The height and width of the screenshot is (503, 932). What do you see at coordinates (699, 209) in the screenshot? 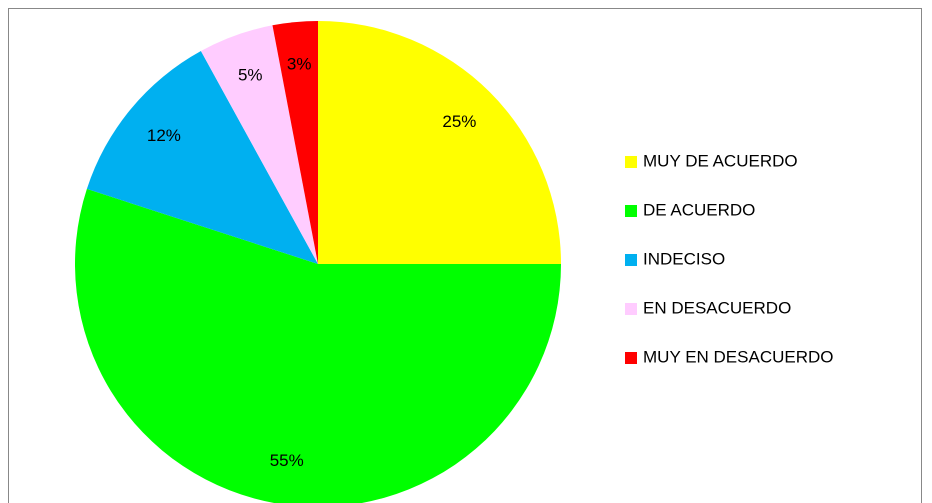
I see `legend-label: DE ACUERDO` at bounding box center [699, 209].